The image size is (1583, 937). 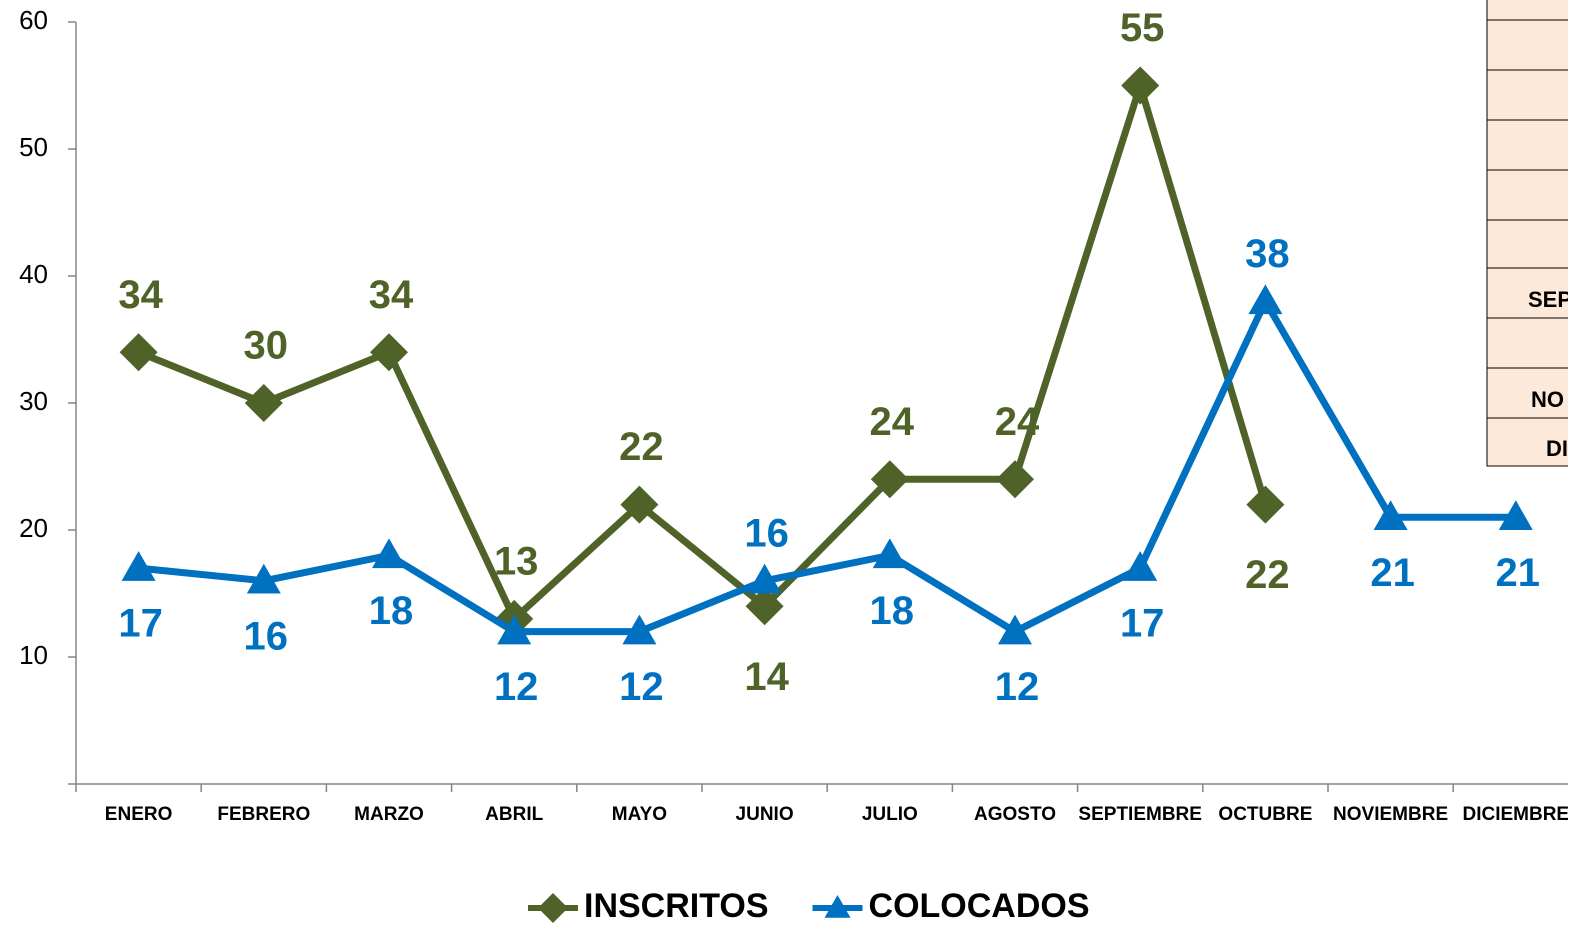 I want to click on data-label: 38, so click(x=1267, y=254).